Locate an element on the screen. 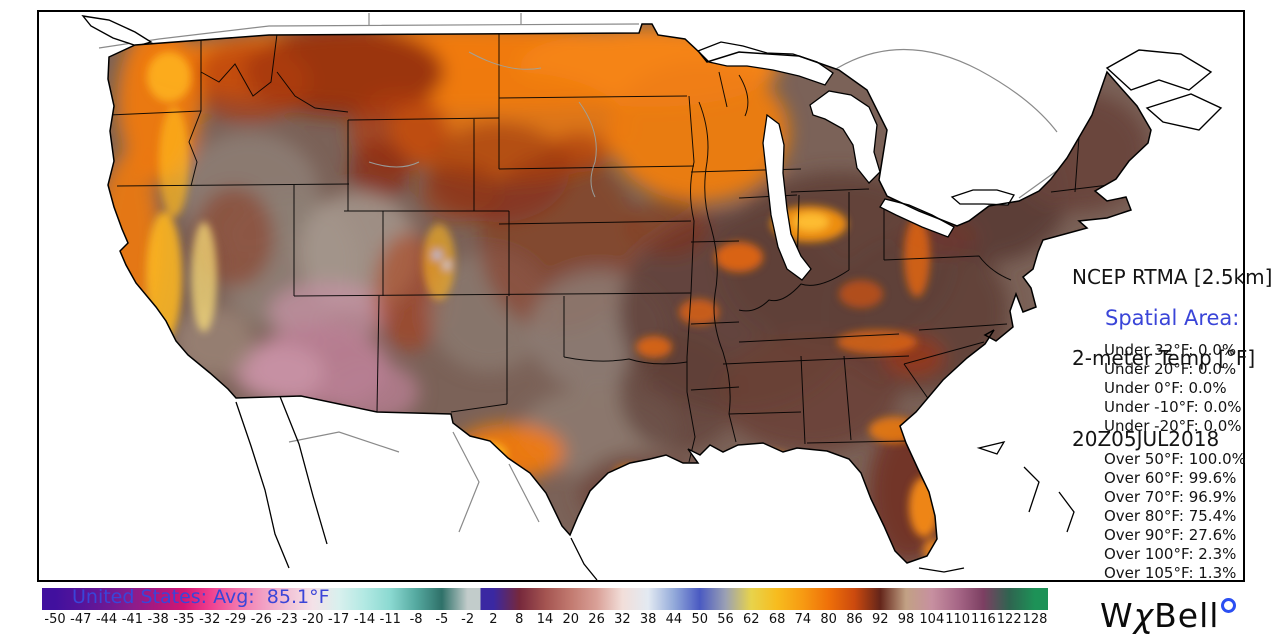 This screenshot has width=1280, height=640. variable-name: 2-meter Temp [°F] is located at coordinates (1164, 358).